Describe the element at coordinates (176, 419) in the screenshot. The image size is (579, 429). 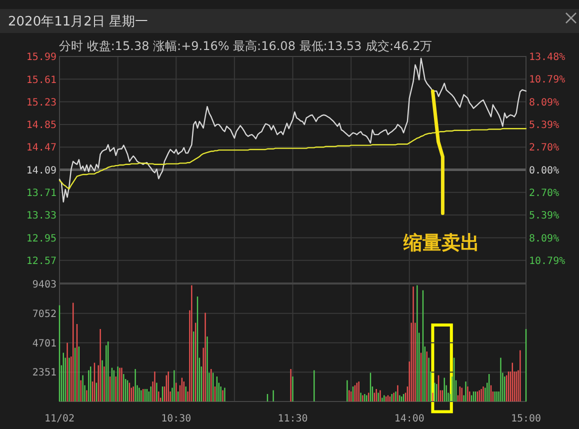
I see `x-tick-label: 10:30` at that location.